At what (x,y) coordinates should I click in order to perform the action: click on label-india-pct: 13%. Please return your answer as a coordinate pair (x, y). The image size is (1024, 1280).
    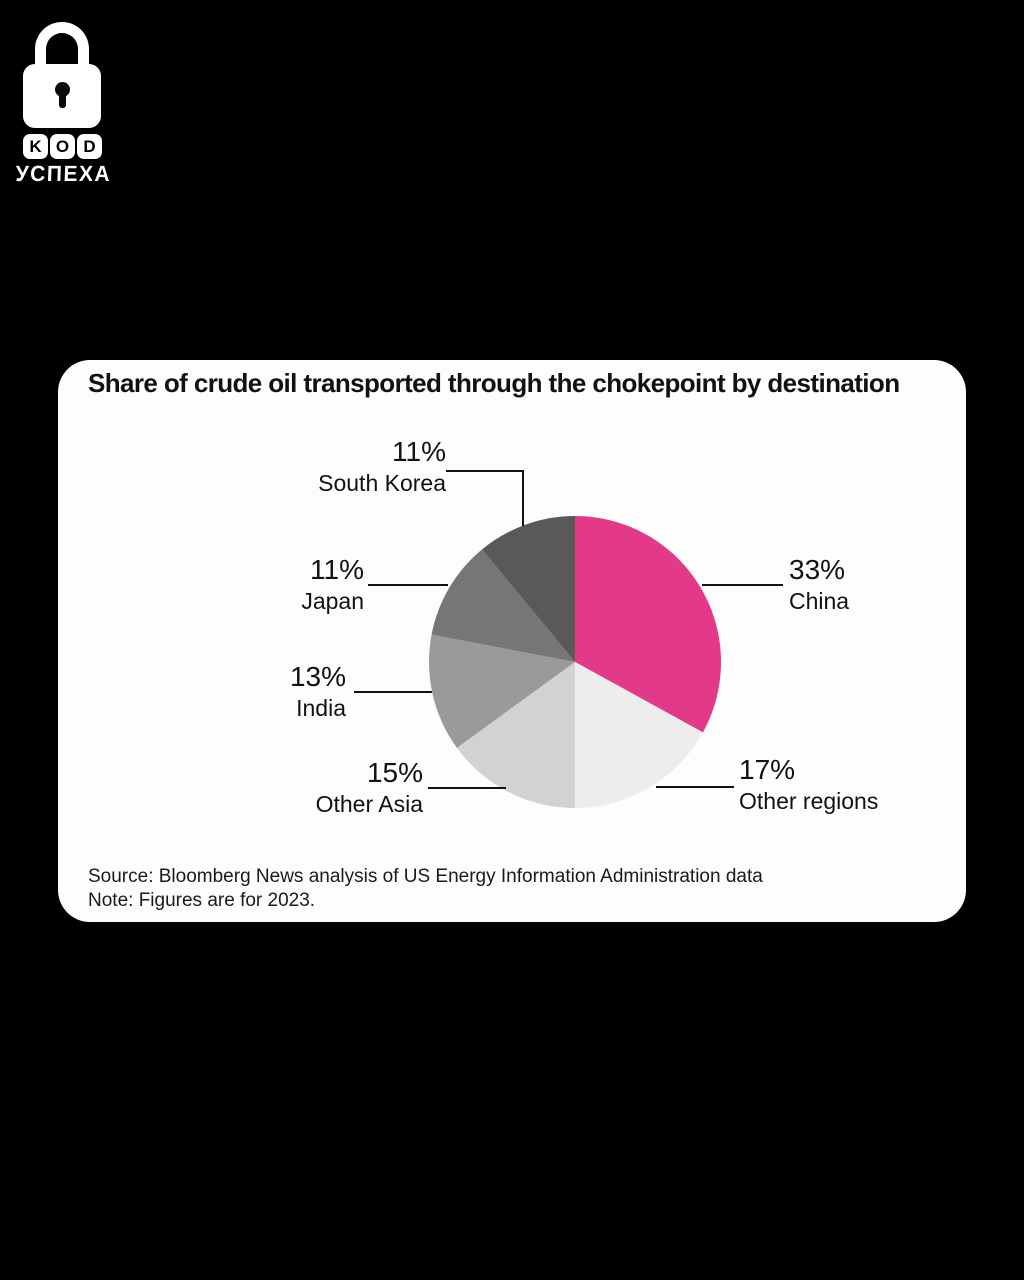
    Looking at the image, I should click on (317, 676).